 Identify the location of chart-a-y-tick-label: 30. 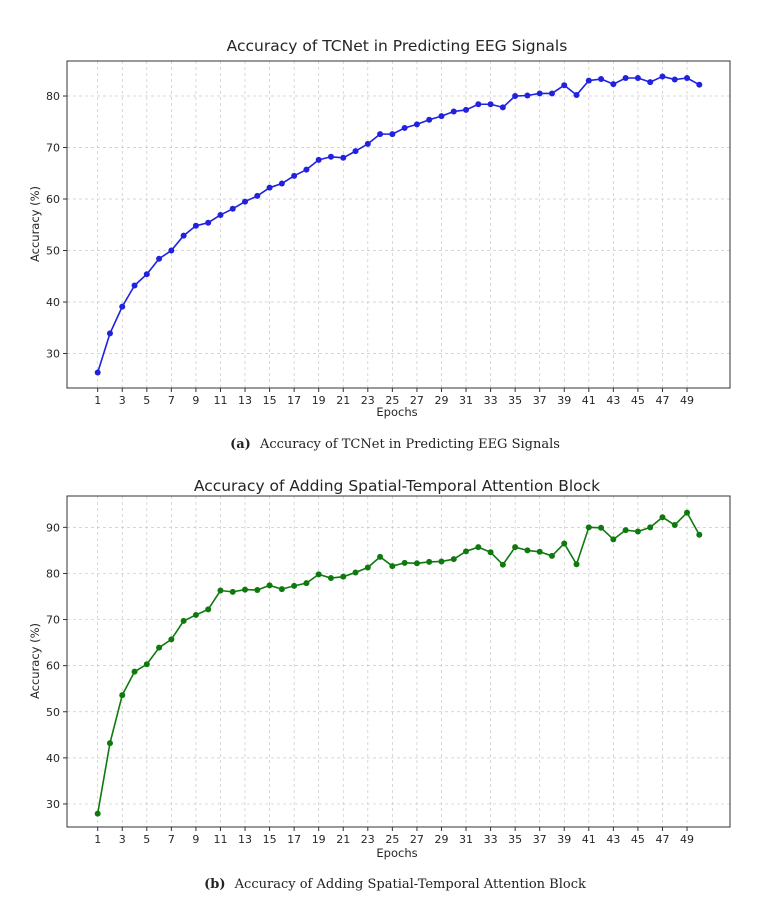
(53, 354).